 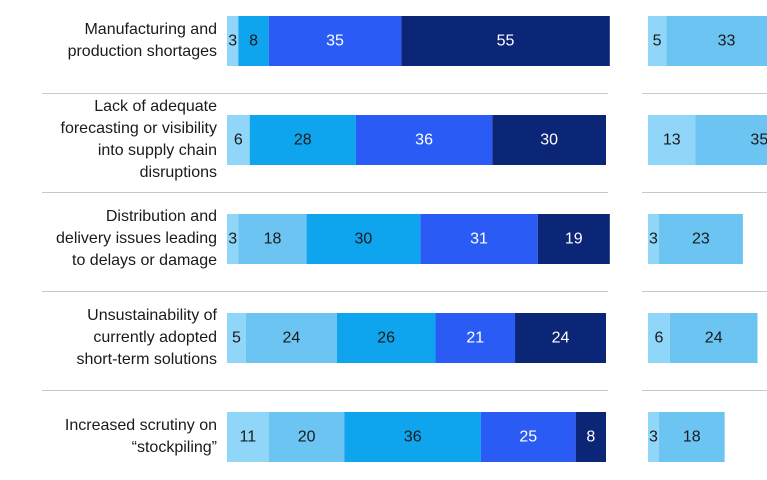 What do you see at coordinates (727, 41) in the screenshot?
I see `value-label: 33` at bounding box center [727, 41].